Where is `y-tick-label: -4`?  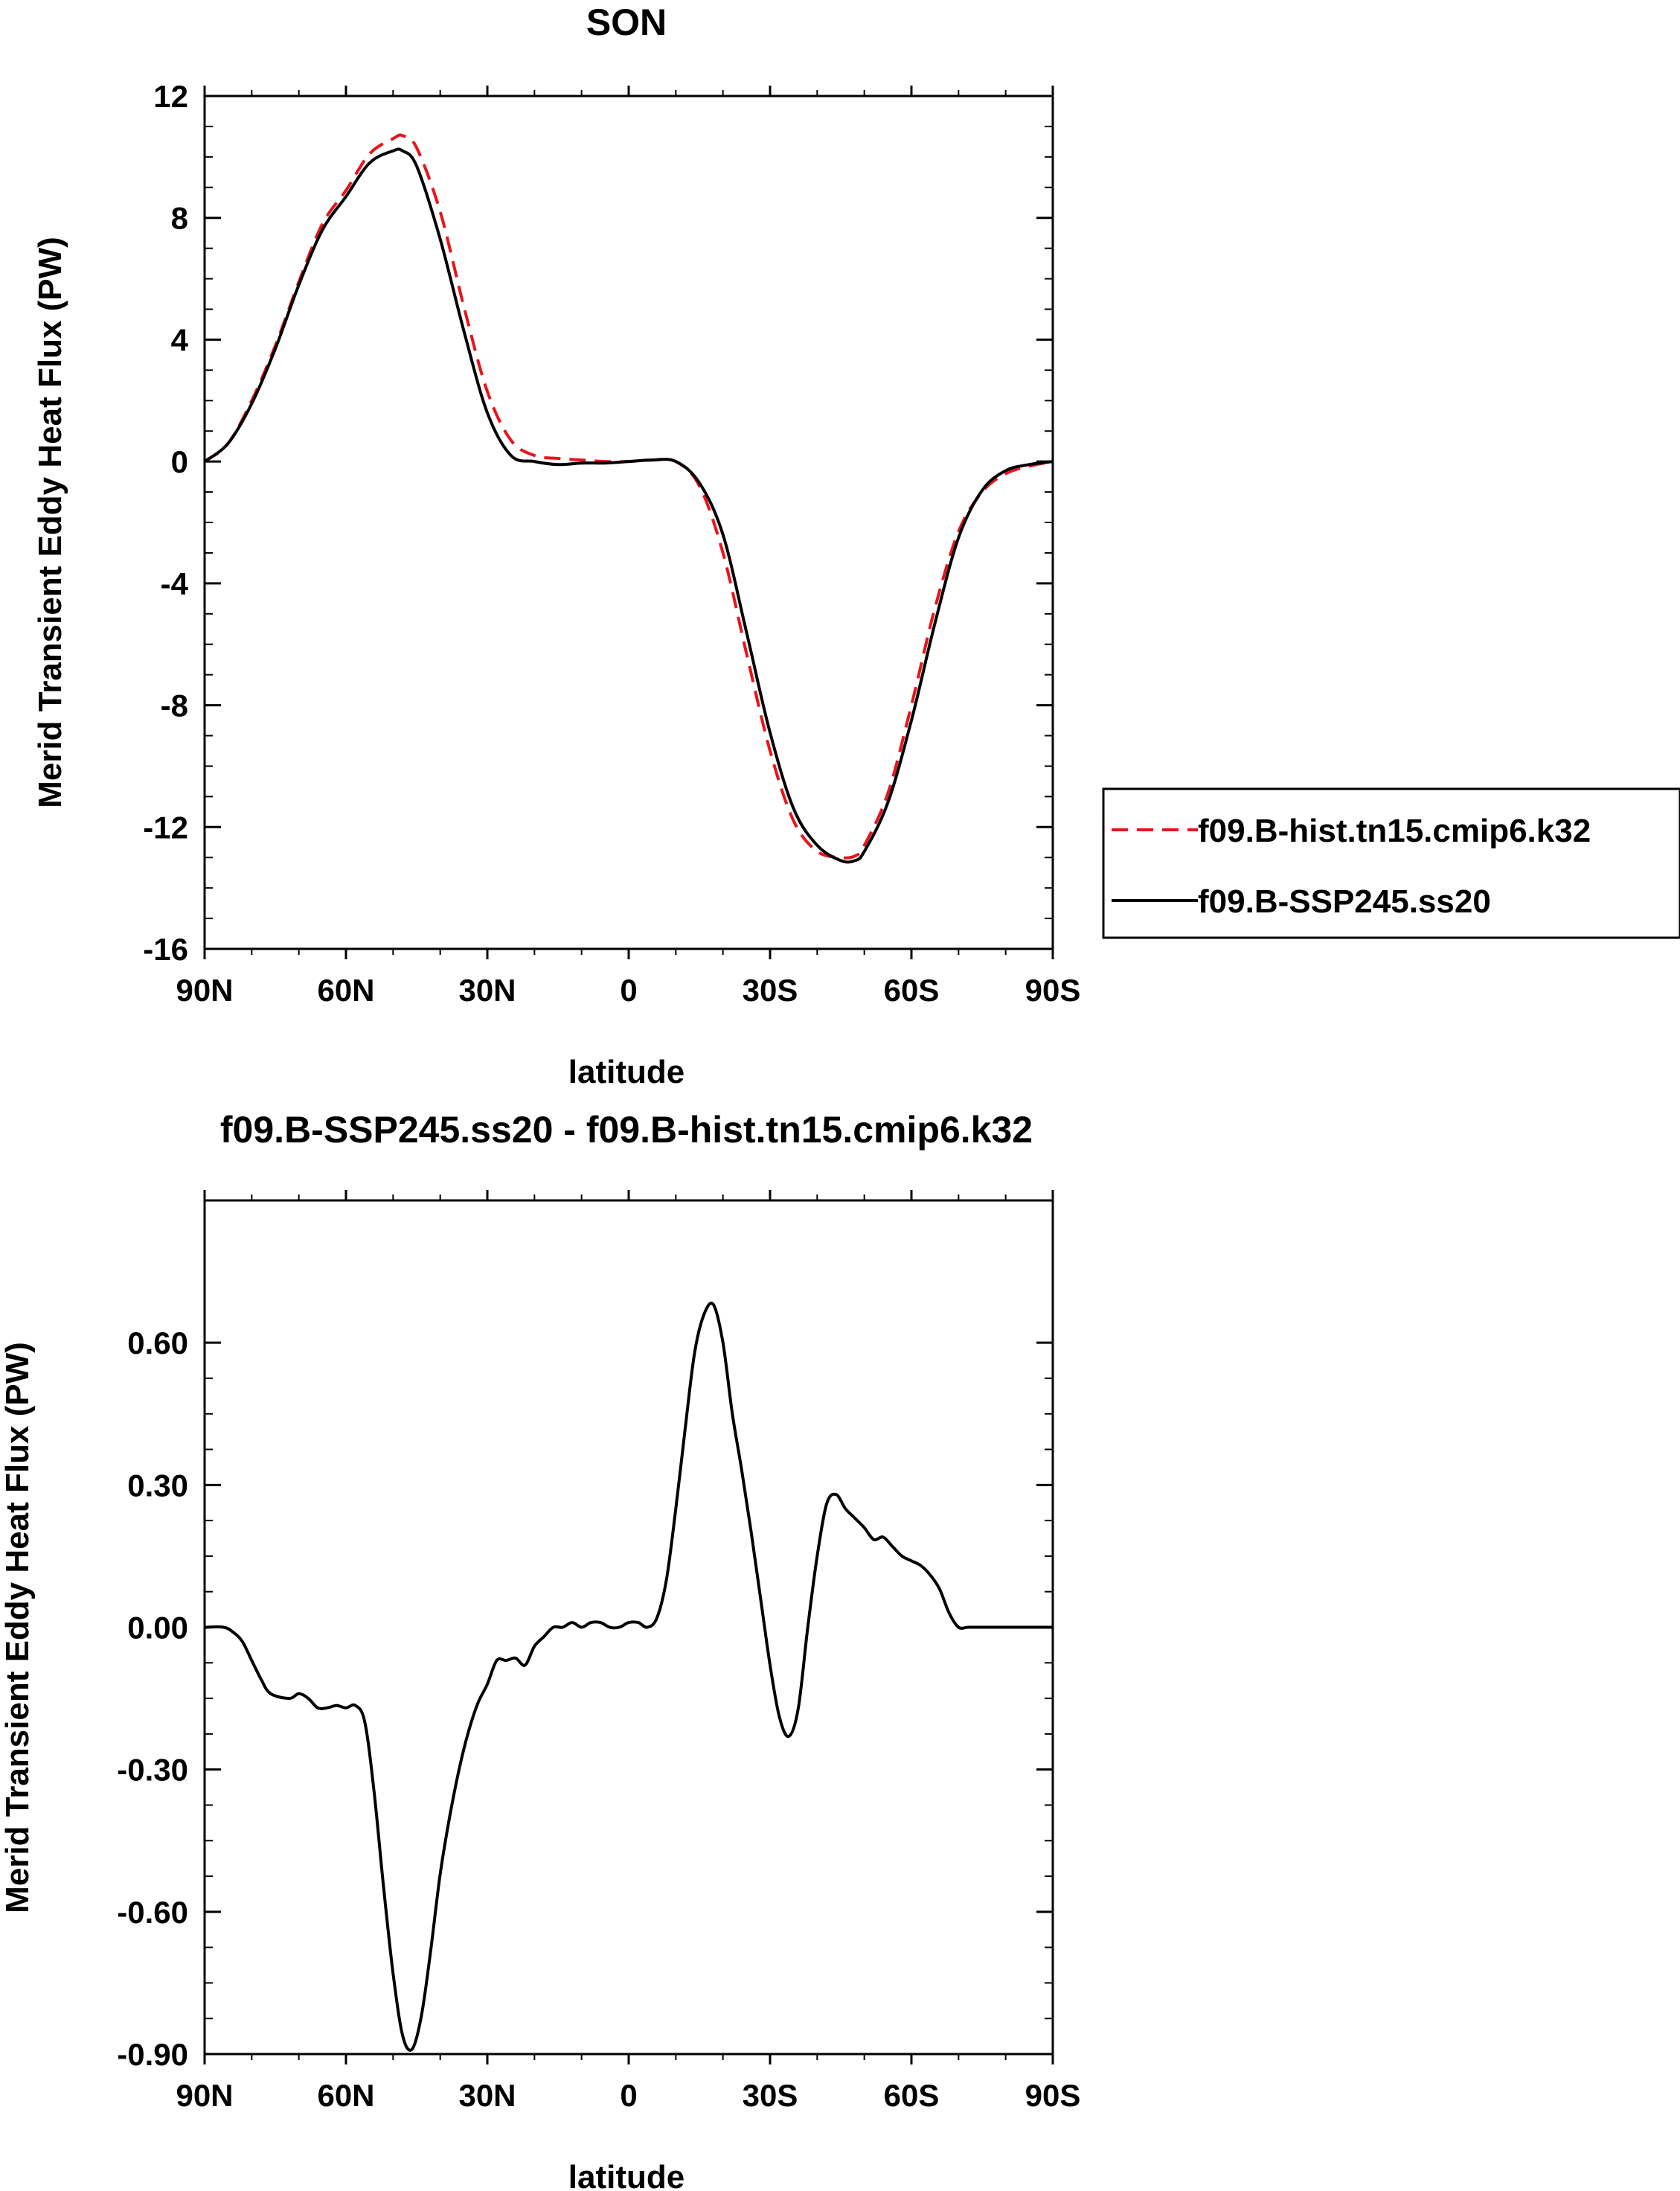
y-tick-label: -4 is located at coordinates (175, 583).